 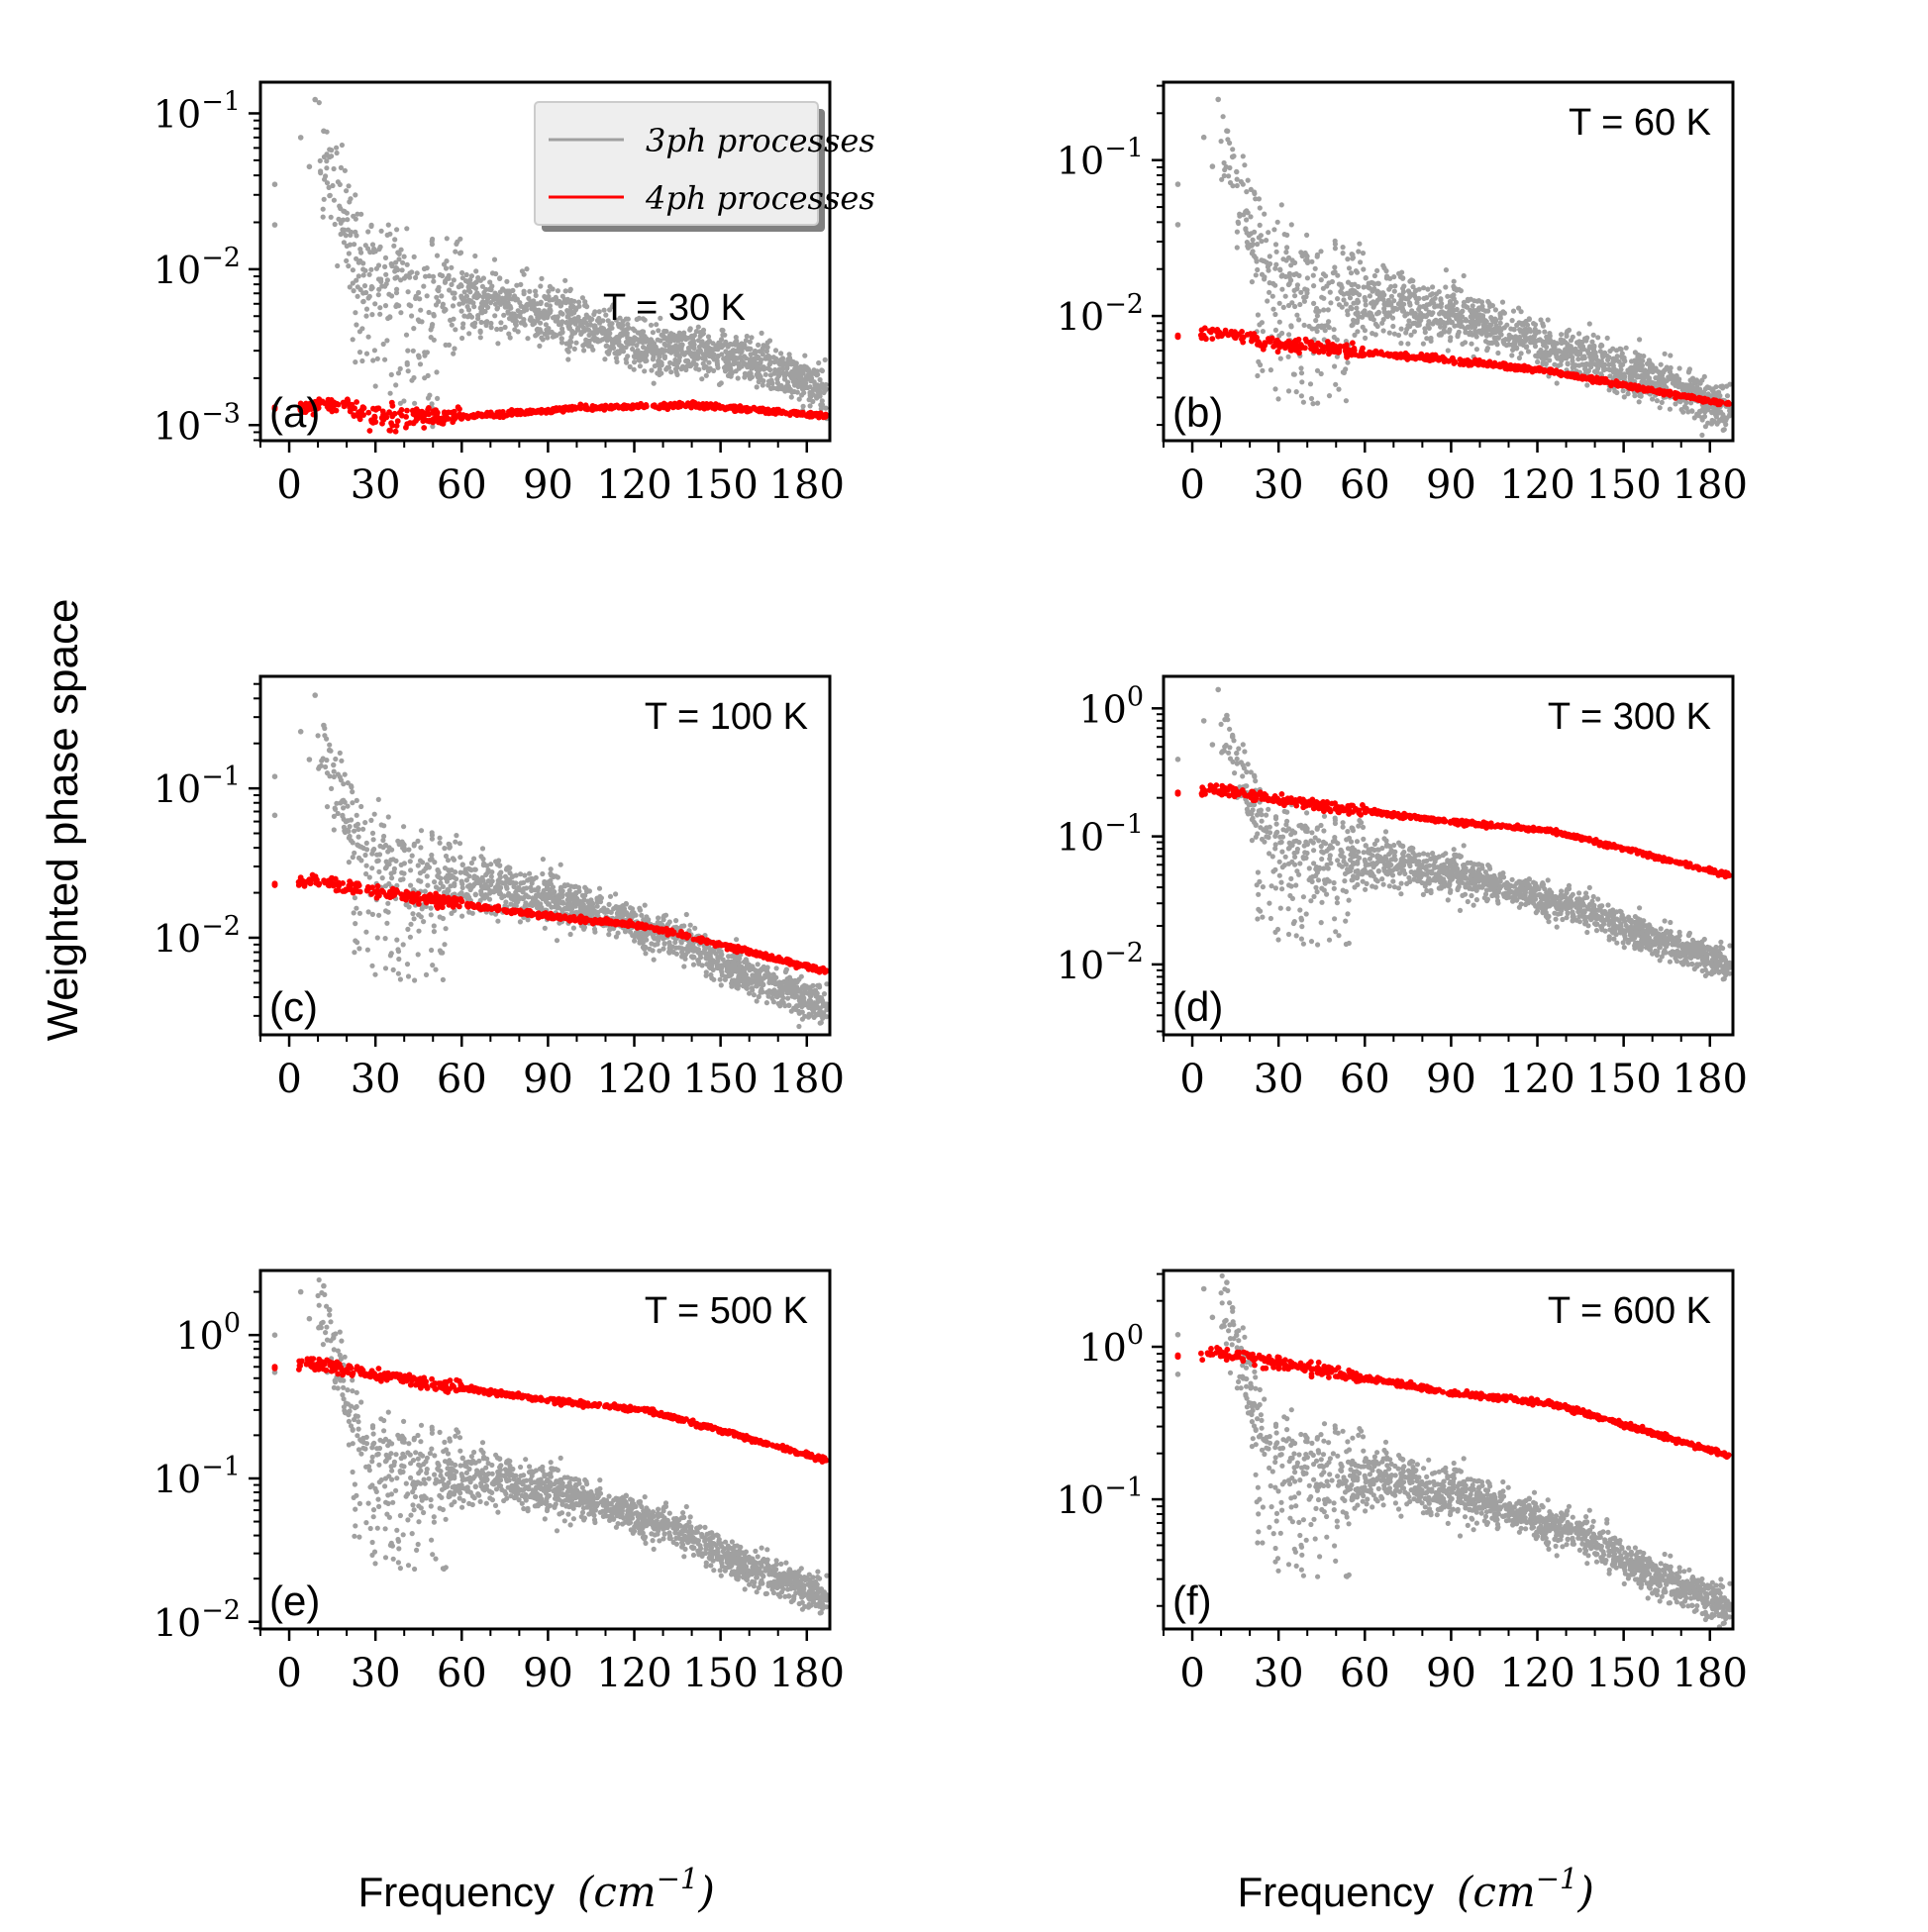 What do you see at coordinates (456, 1892) in the screenshot?
I see `x-axis-label-text: Frequency` at bounding box center [456, 1892].